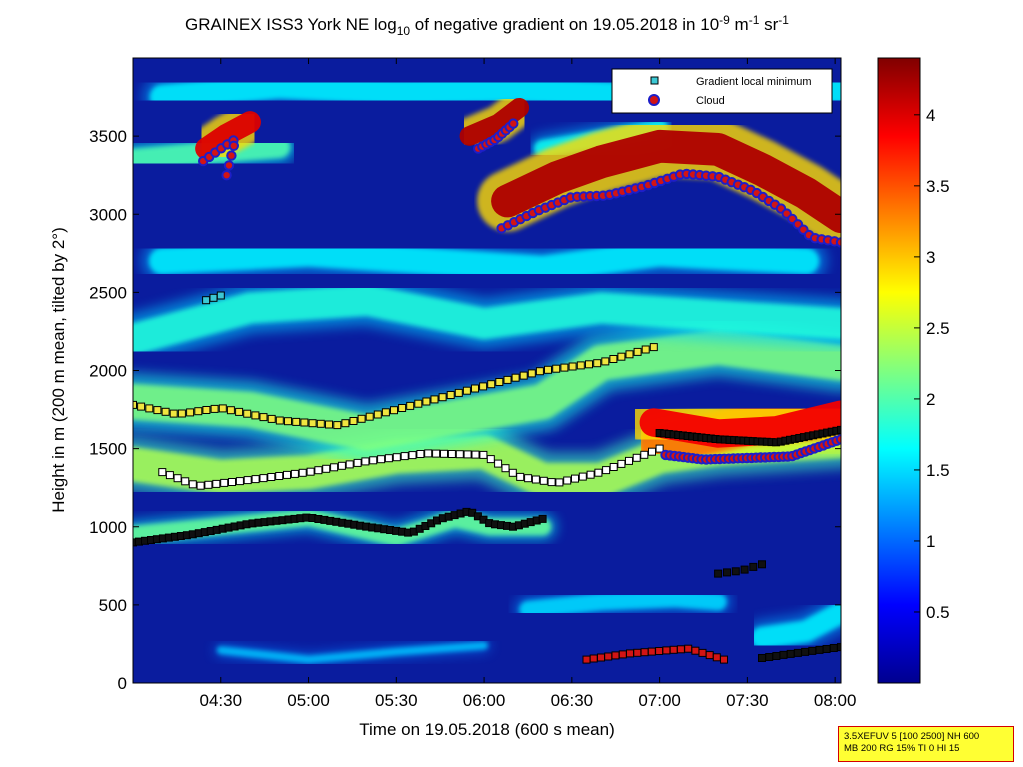 The image size is (1023, 767). I want to click on colorbar-tick-label: 3.5, so click(938, 186).